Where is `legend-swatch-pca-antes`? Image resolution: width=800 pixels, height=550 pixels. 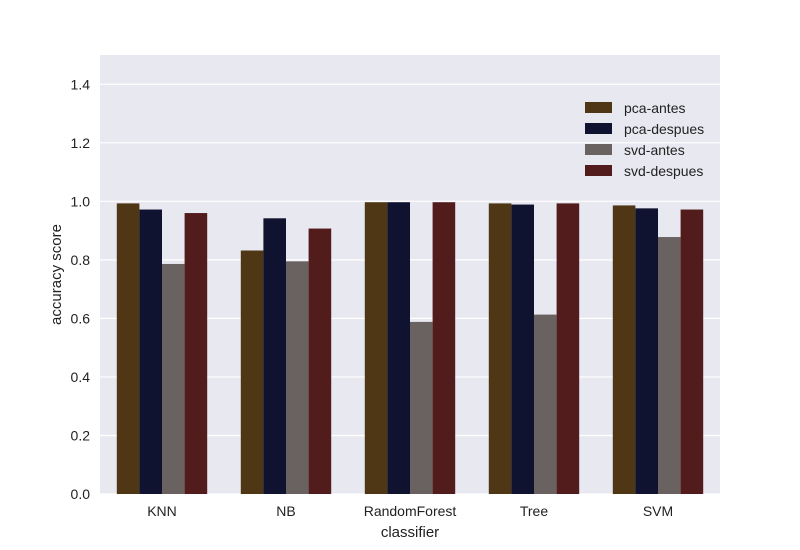
legend-swatch-pca-antes is located at coordinates (598, 107).